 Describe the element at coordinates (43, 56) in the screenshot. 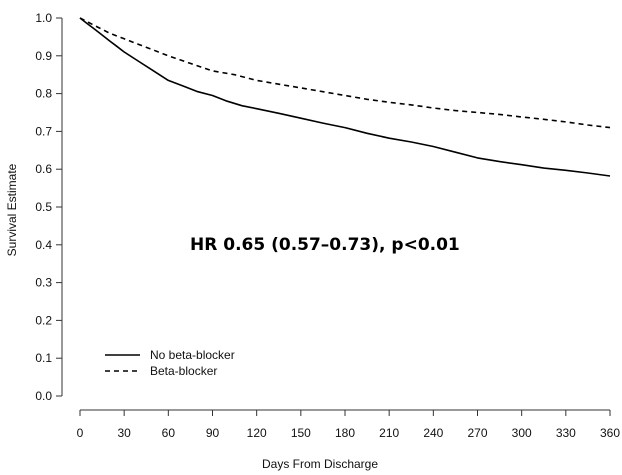

I see `y-tick-label: 0.9` at that location.